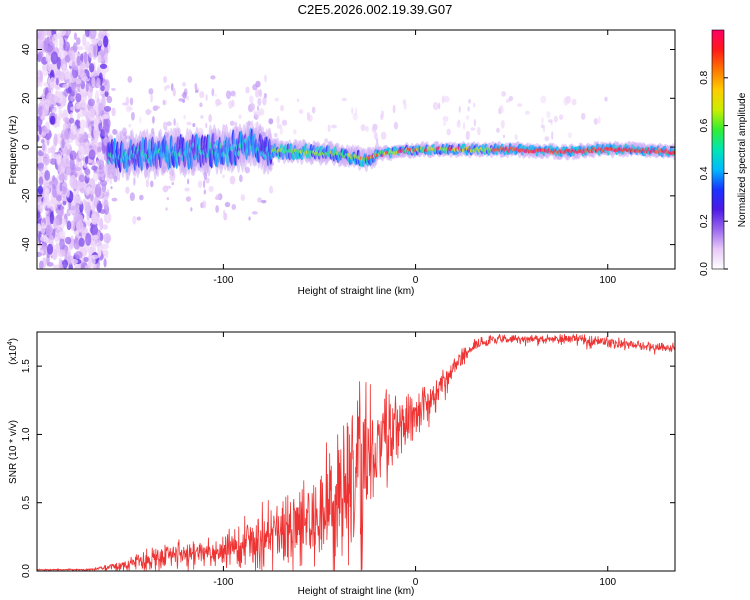 This screenshot has height=600, width=750. I want to click on colorbar-tick-label: 0.8, so click(704, 77).